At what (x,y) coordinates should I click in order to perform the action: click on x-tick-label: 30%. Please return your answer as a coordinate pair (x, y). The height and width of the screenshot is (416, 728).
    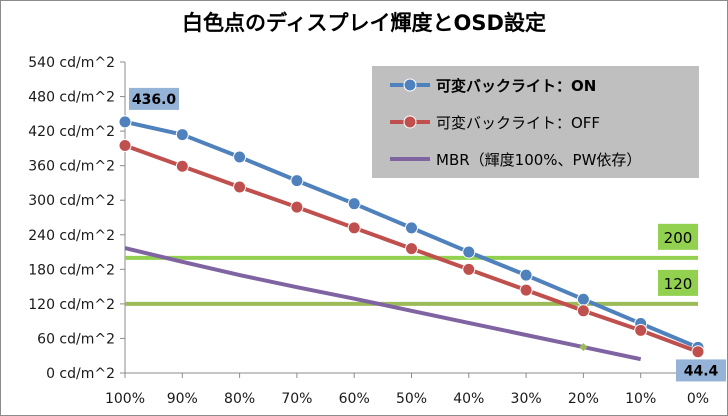
    Looking at the image, I should click on (526, 399).